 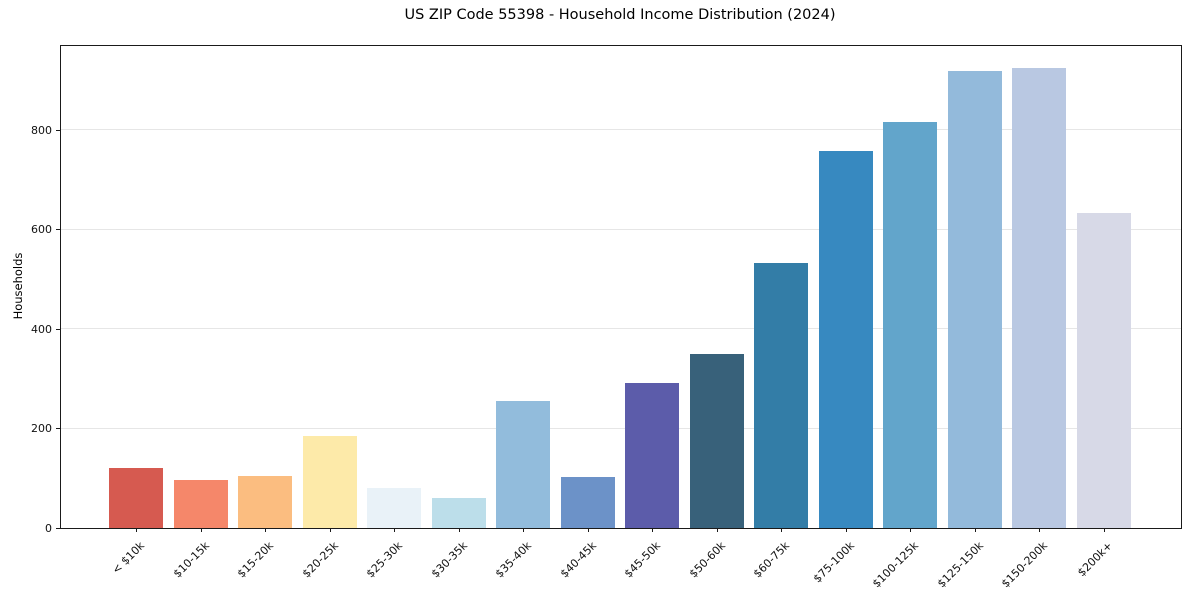 I want to click on bar-$35-40k, so click(x=523, y=464).